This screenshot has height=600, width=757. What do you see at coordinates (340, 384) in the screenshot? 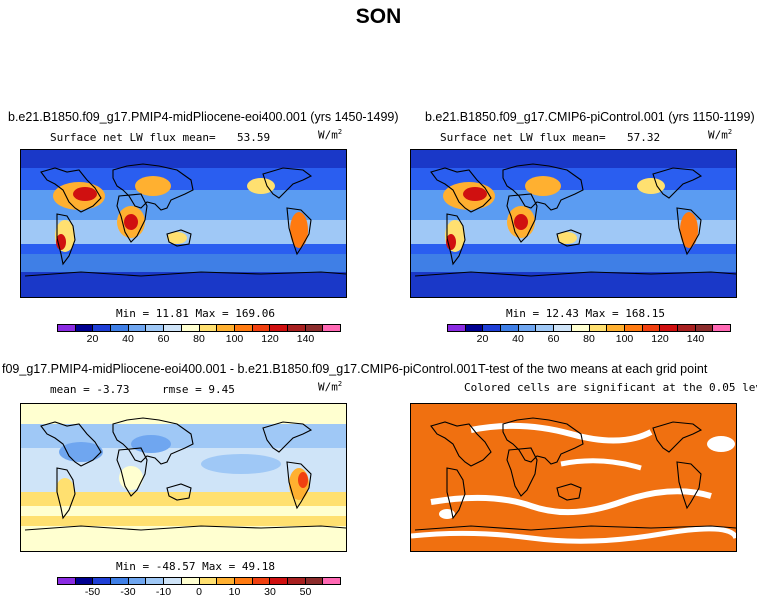
I see `panel3-units-exp: 2` at bounding box center [340, 384].